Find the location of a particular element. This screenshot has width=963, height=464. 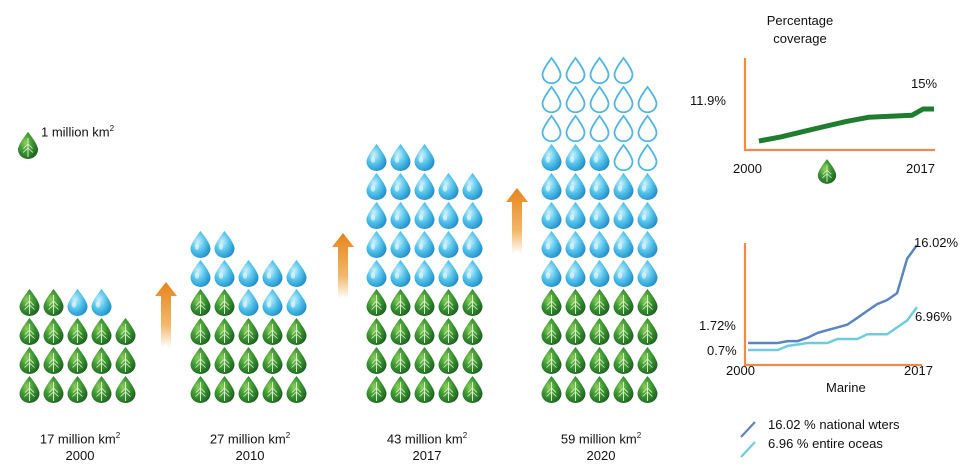

marine-y-label-upper: 1.72% is located at coordinates (717, 325).